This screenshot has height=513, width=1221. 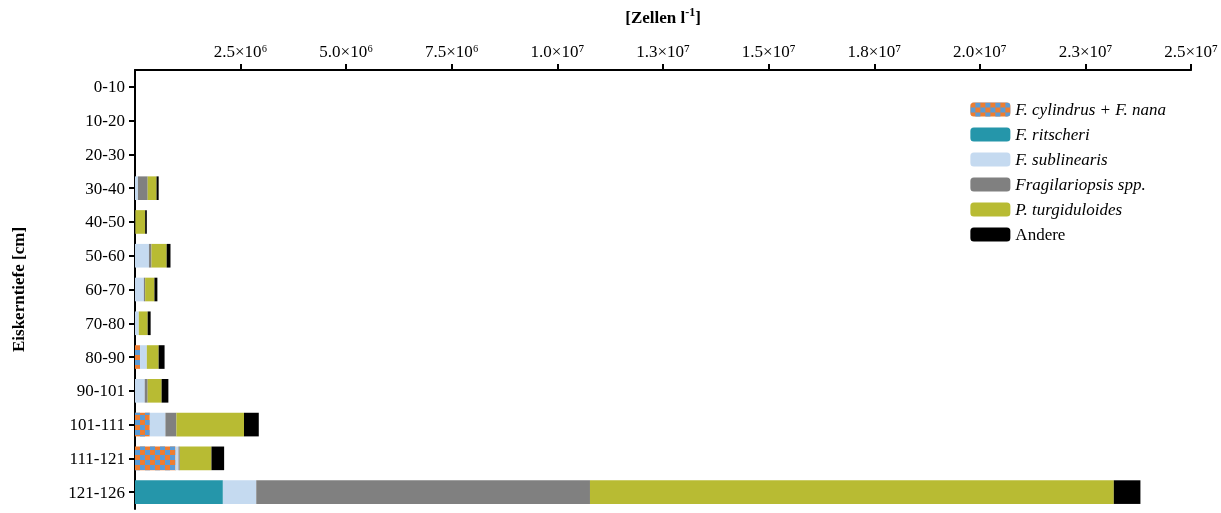 I want to click on y-tick-label: 0-10, so click(x=109, y=87).